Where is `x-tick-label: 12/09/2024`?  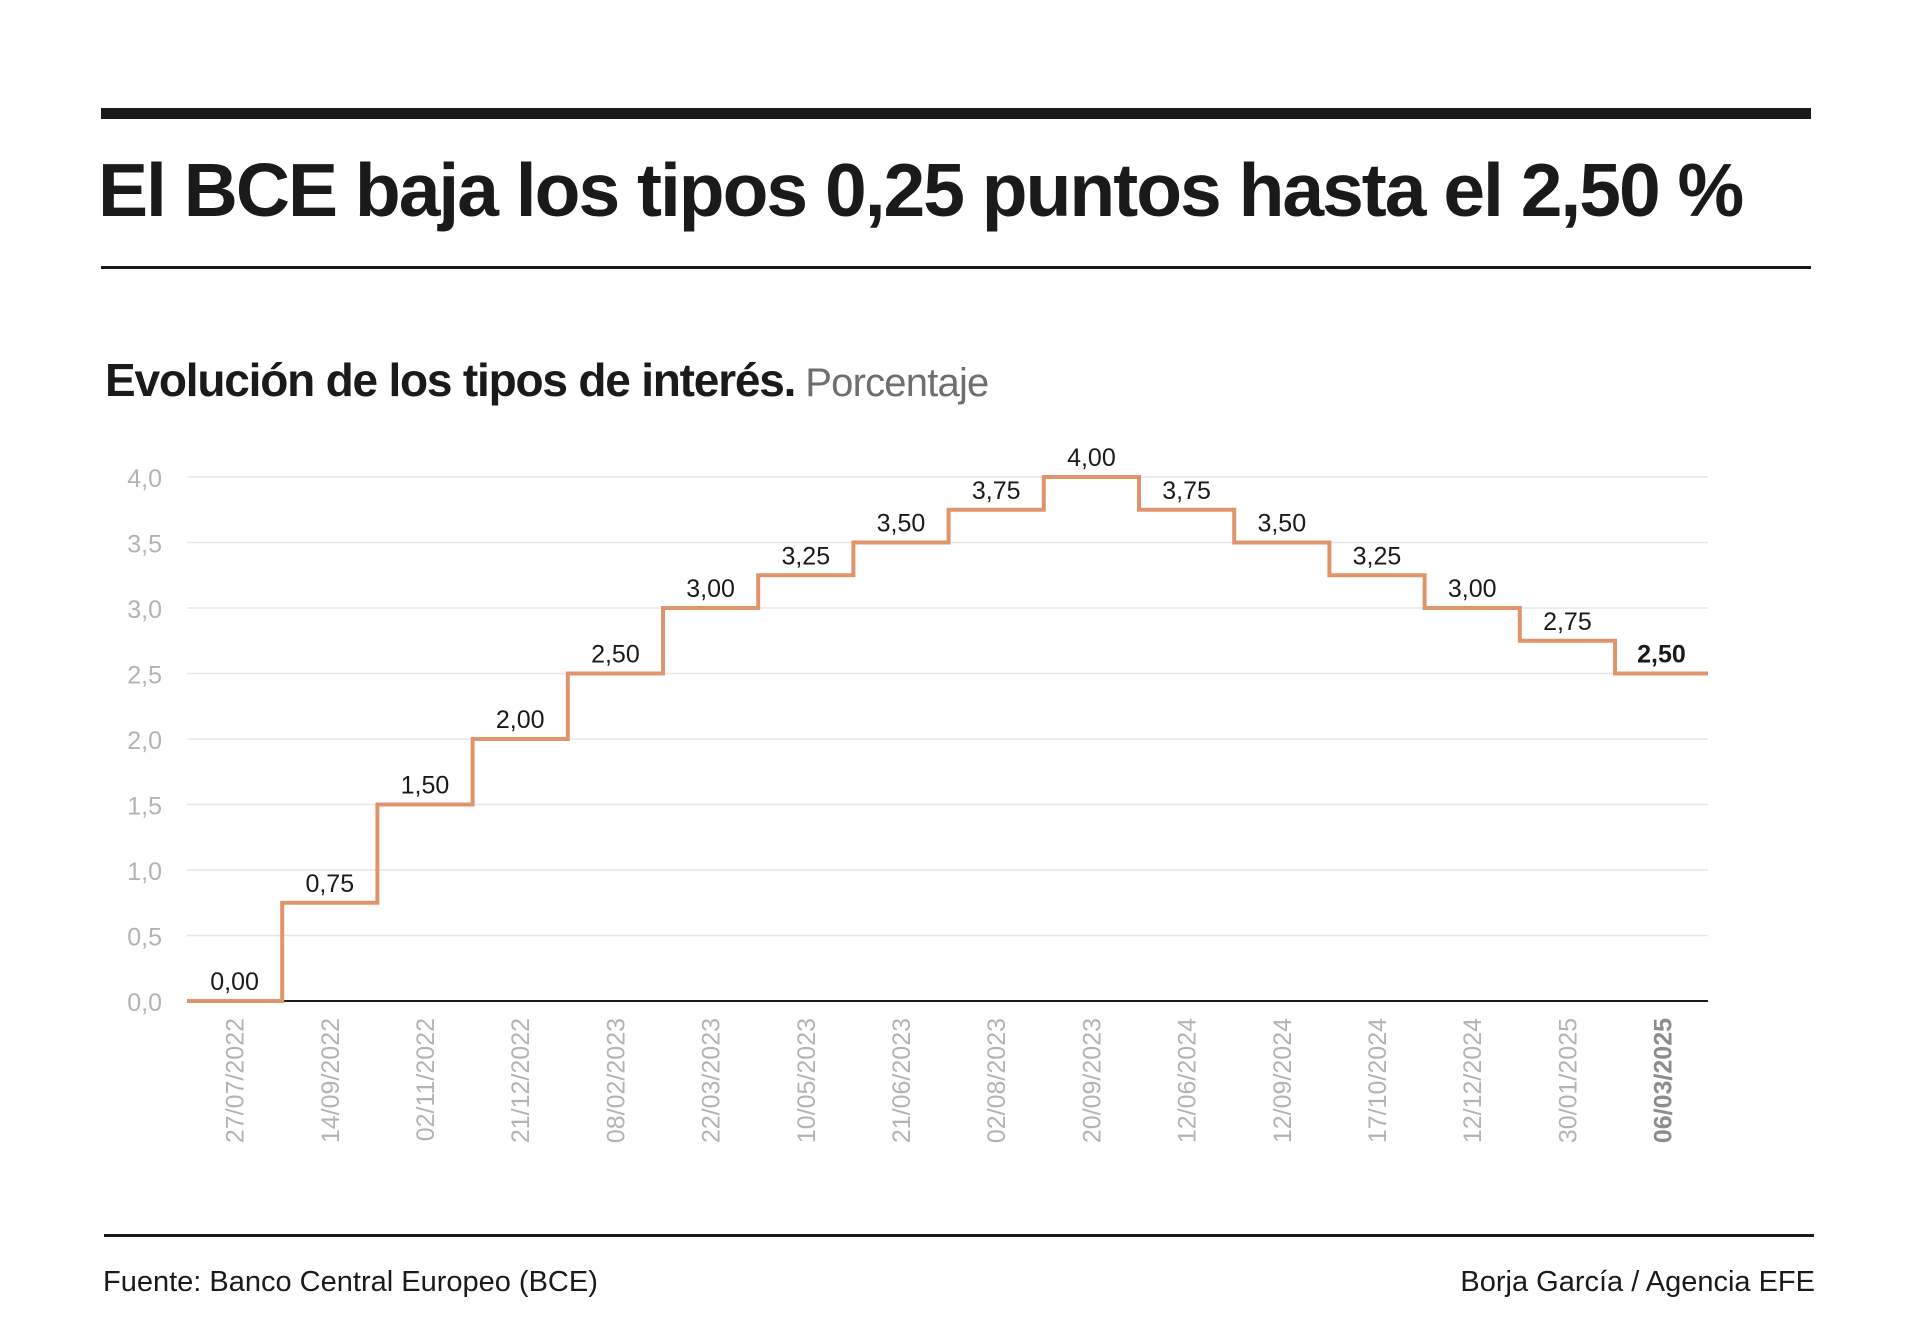 x-tick-label: 12/09/2024 is located at coordinates (1283, 1080).